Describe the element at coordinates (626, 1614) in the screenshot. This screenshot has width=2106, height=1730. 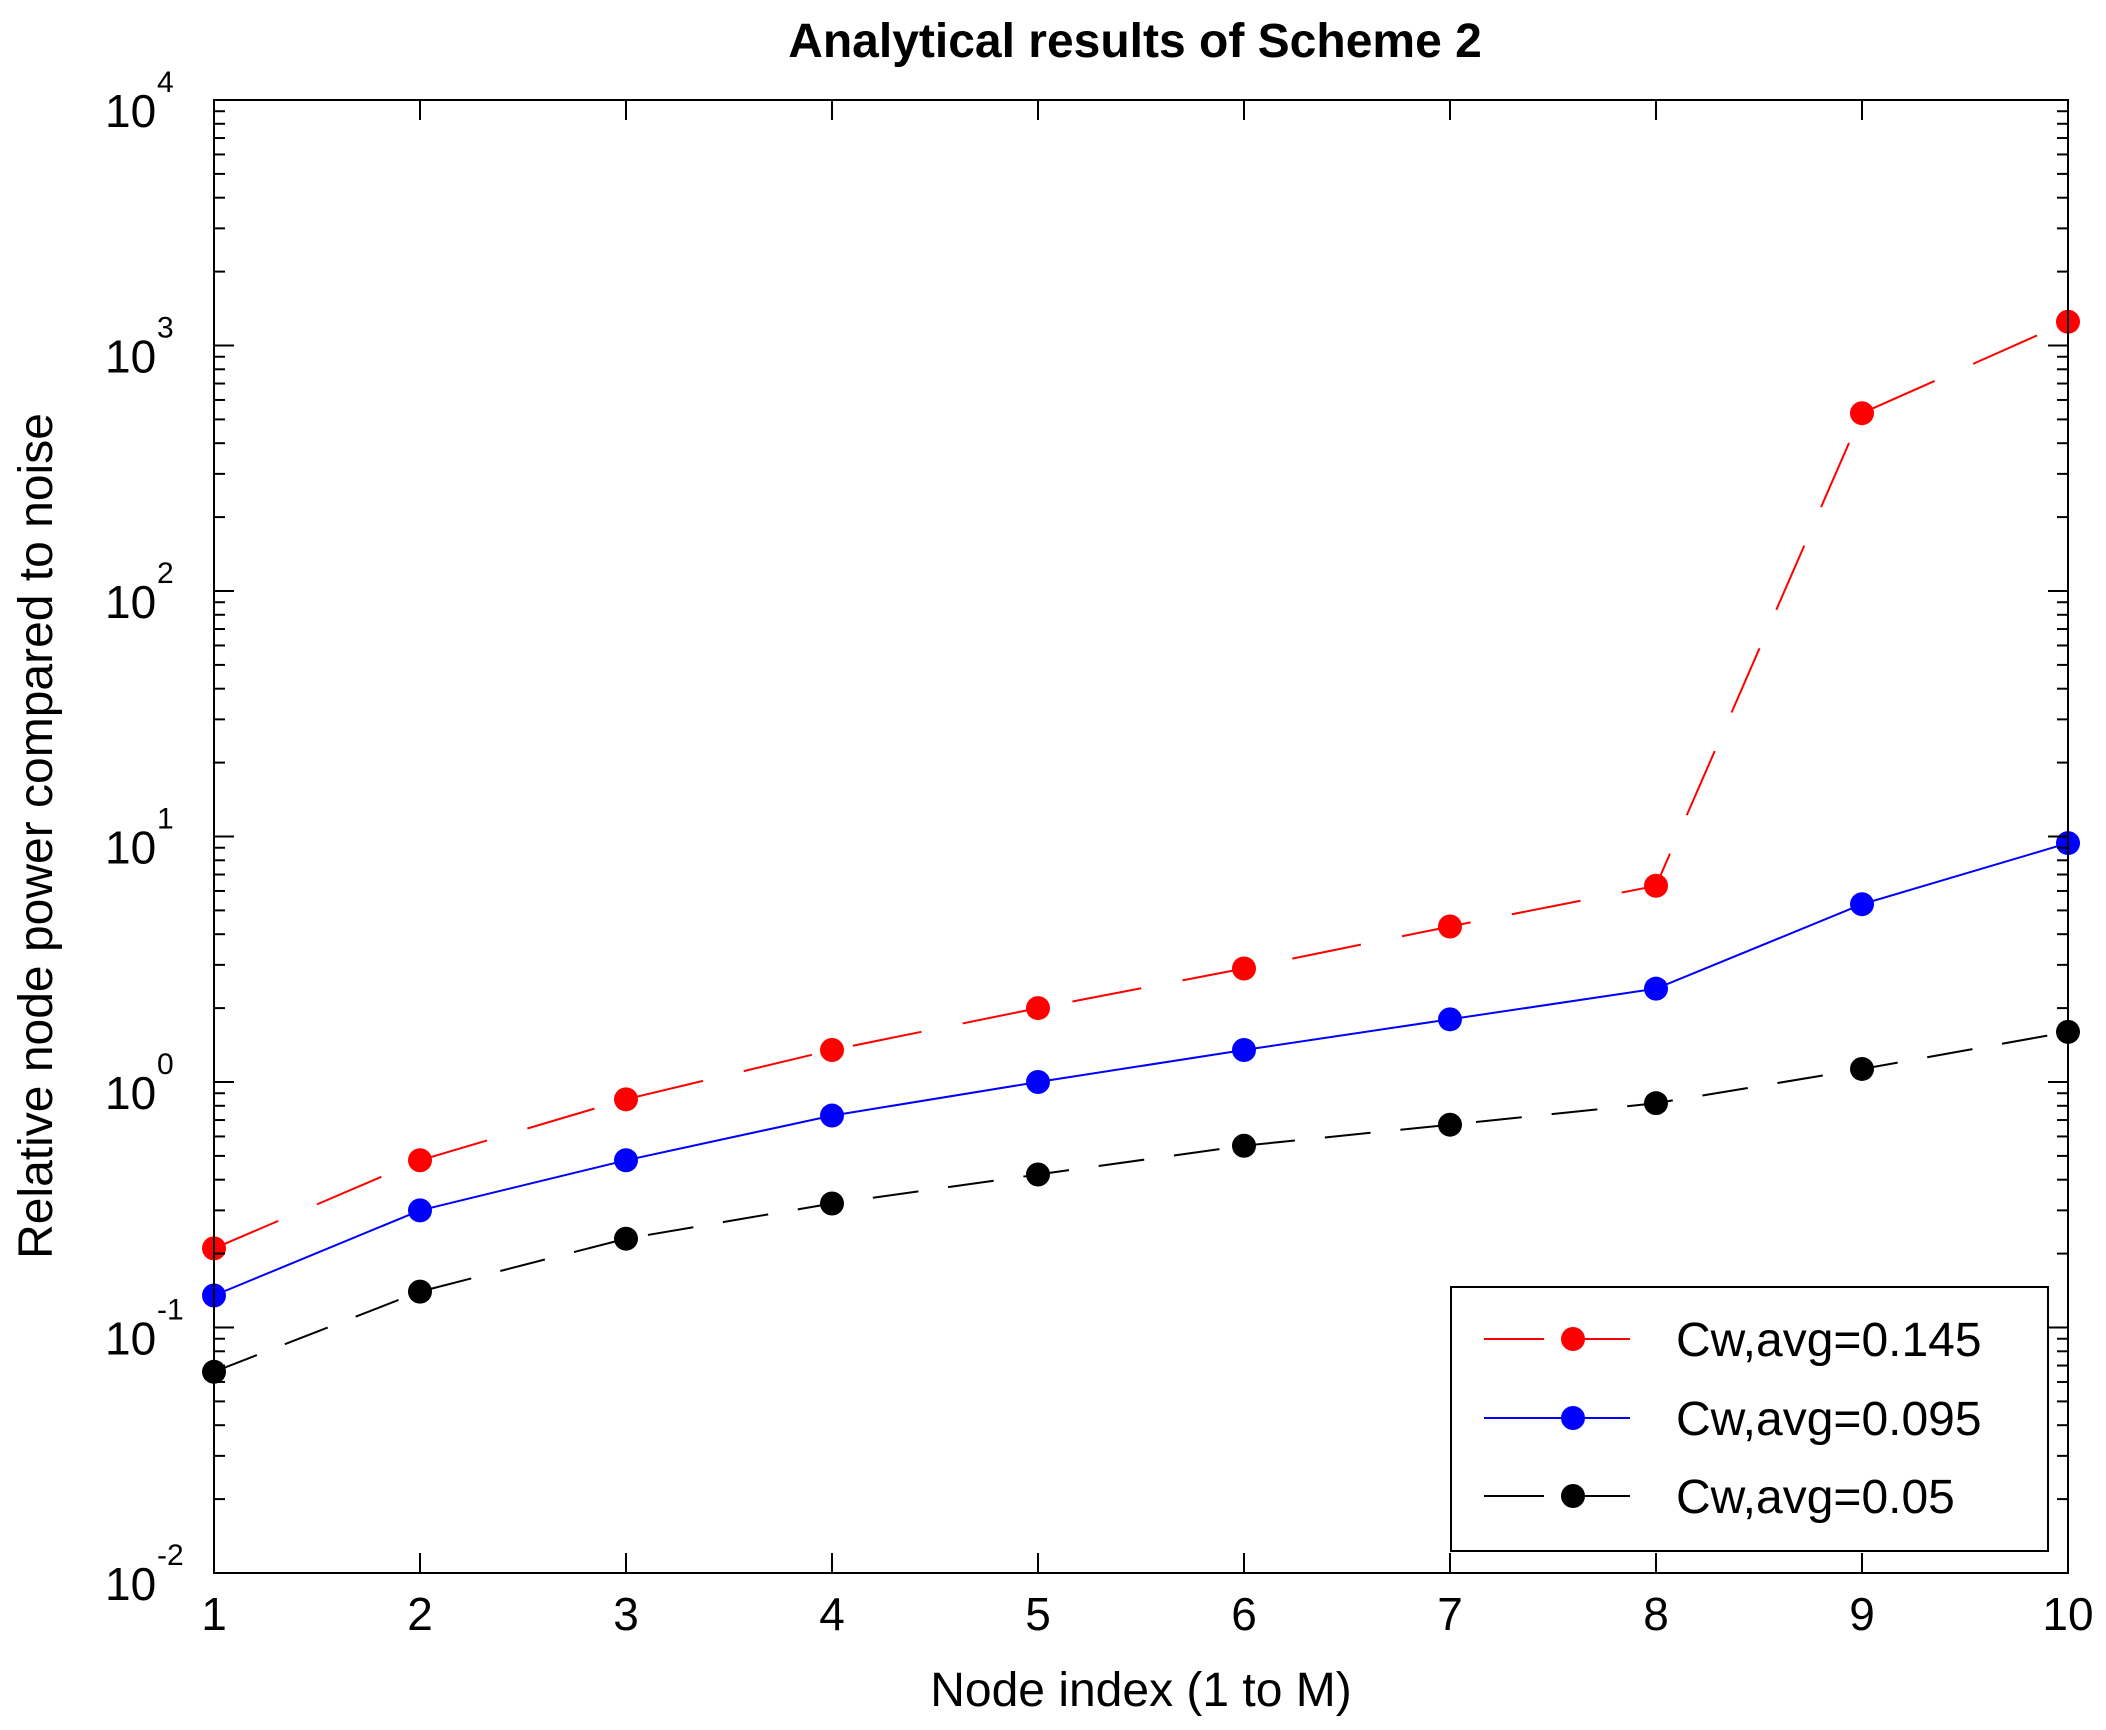
I see `x-tick-label: 3` at that location.